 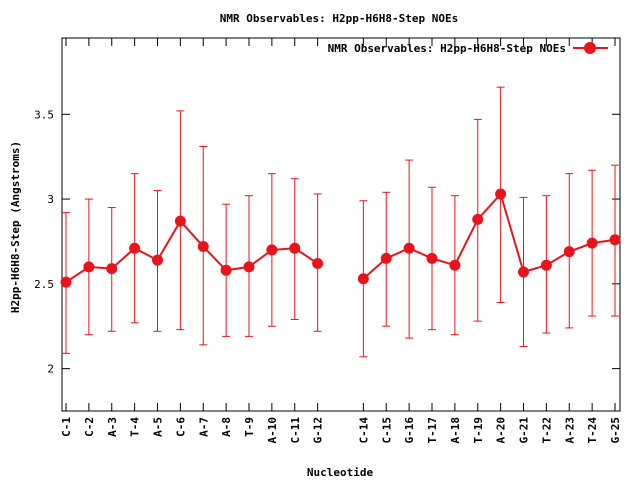 What do you see at coordinates (592, 430) in the screenshot?
I see `x-tick-label: T-24` at bounding box center [592, 430].